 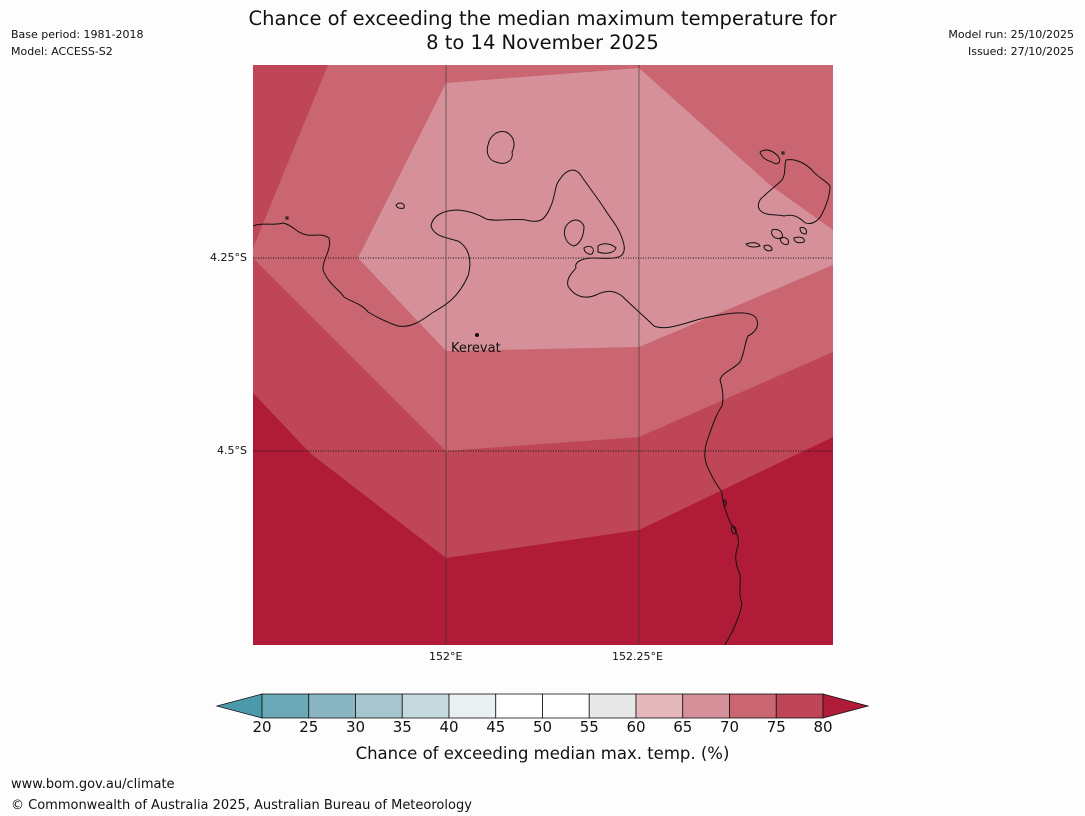 What do you see at coordinates (402, 727) in the screenshot?
I see `colorbar-tick-label: 35` at bounding box center [402, 727].